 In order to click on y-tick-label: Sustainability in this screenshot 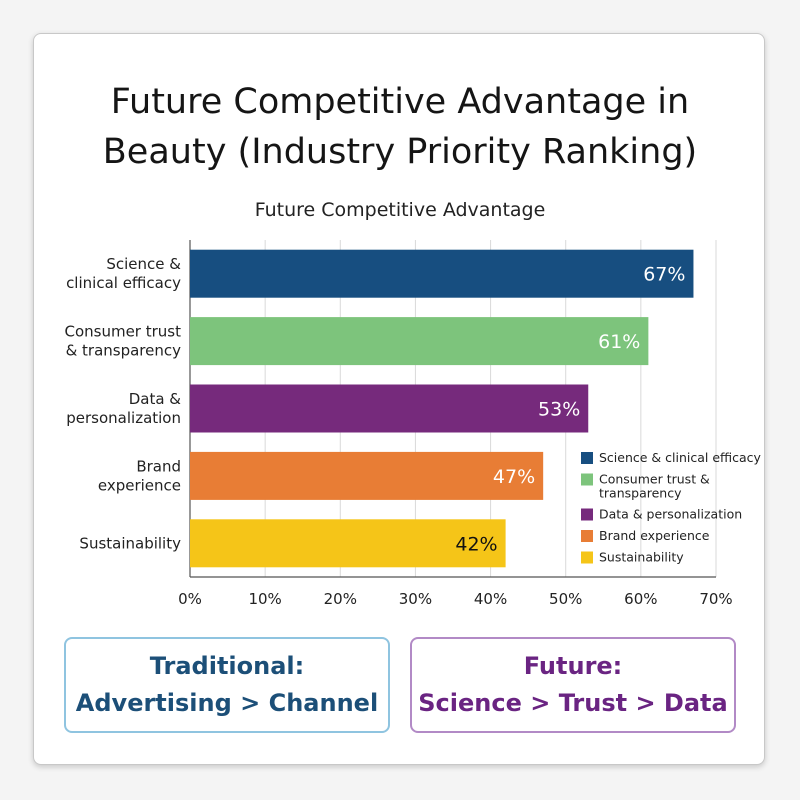, I will do `click(130, 543)`.